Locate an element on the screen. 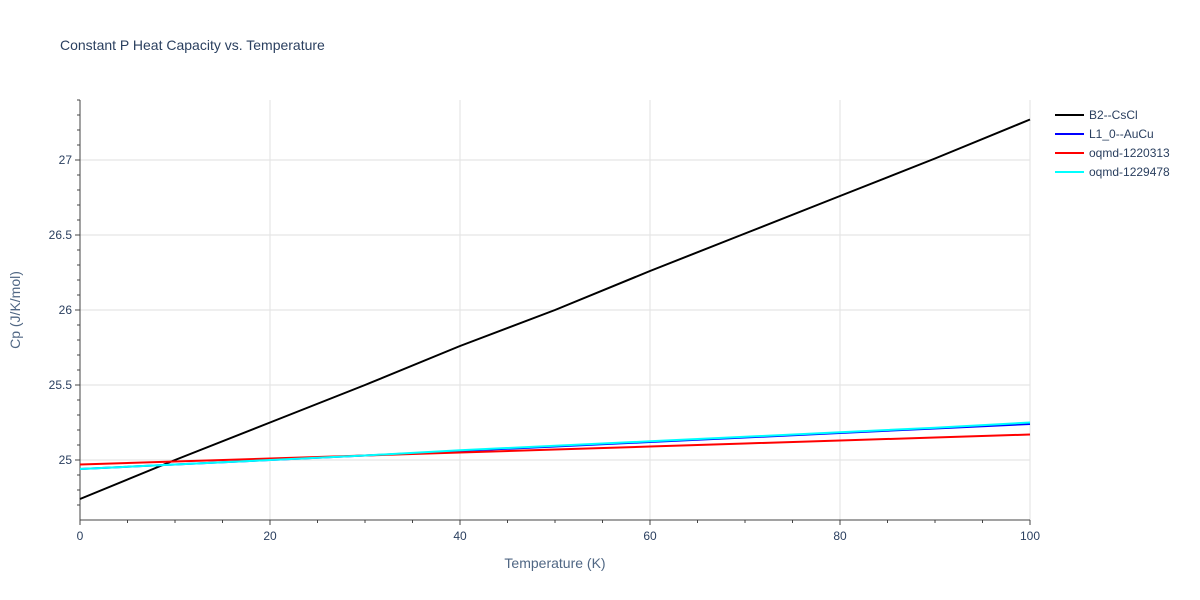 The width and height of the screenshot is (1200, 600). legend-label: oqmd-1229478 is located at coordinates (1129, 172).